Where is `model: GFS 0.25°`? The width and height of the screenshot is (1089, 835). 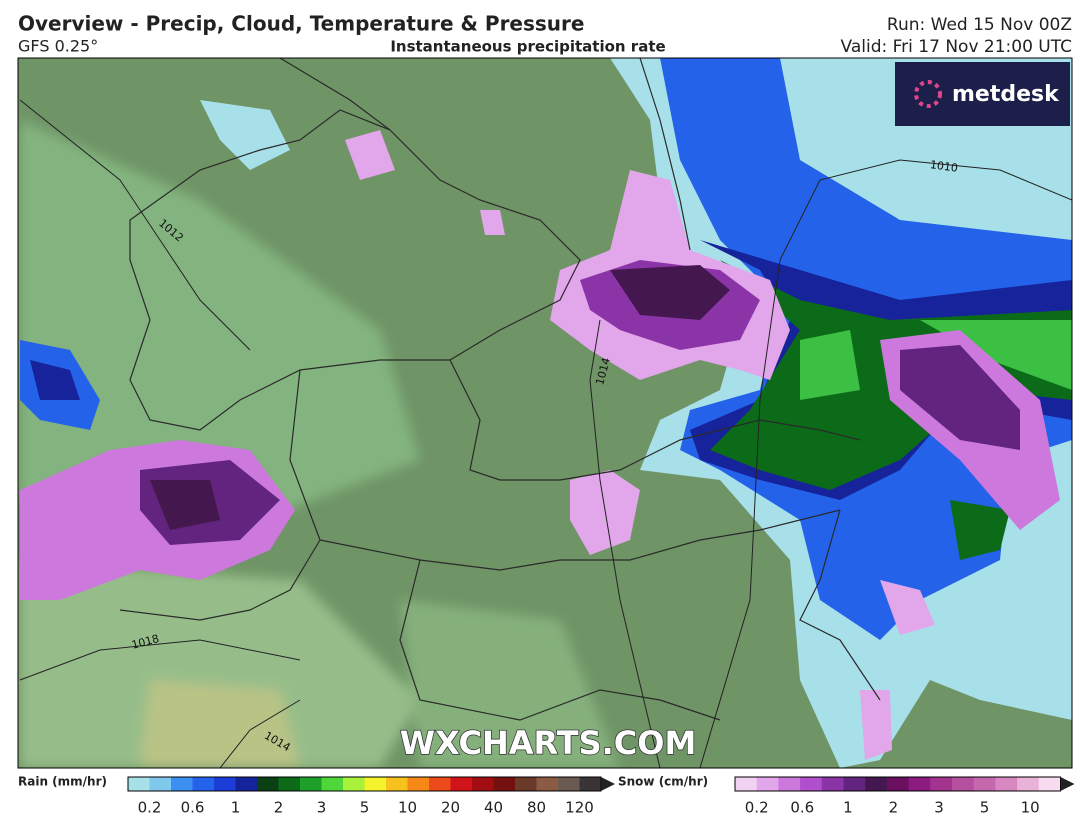 model: GFS 0.25° is located at coordinates (58, 46).